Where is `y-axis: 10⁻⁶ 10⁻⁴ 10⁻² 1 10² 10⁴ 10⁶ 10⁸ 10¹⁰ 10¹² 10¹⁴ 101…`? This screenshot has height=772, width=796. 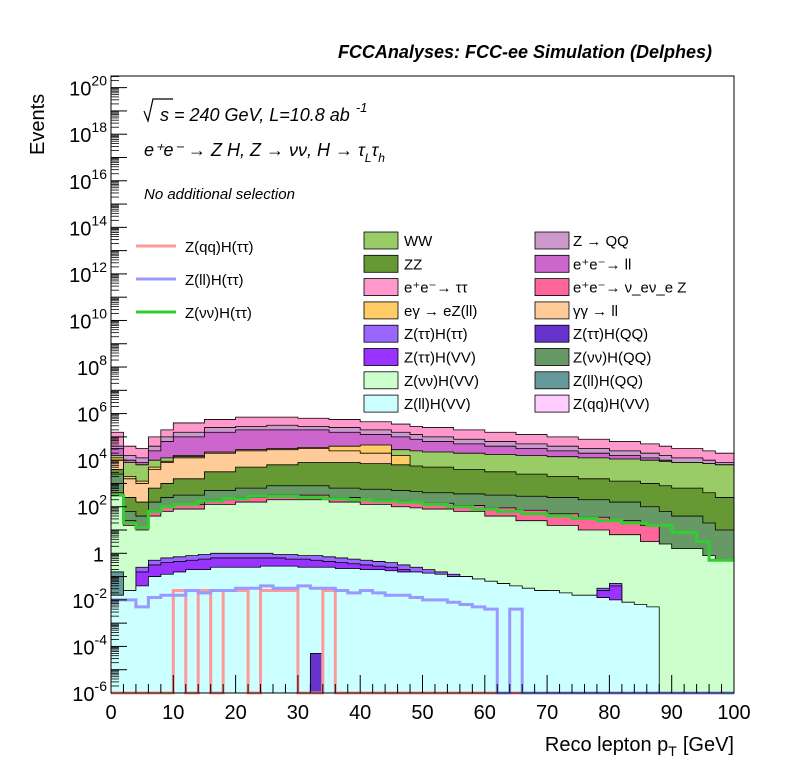
y-axis: 10⁻⁶ 10⁻⁴ 10⁻² 1 10² 10⁴ 10⁶ 10⁸ 10¹⁰ 10¹² 10¹⁴ 101… is located at coordinates (98, 389).